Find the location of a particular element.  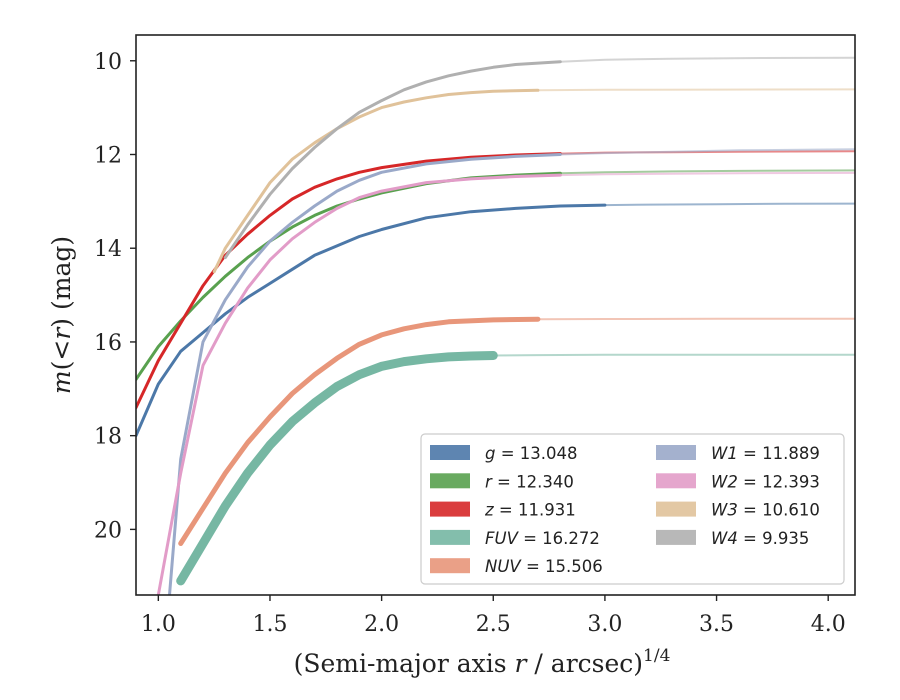

legend-label-w3: W3 = 10.610 is located at coordinates (765, 510).